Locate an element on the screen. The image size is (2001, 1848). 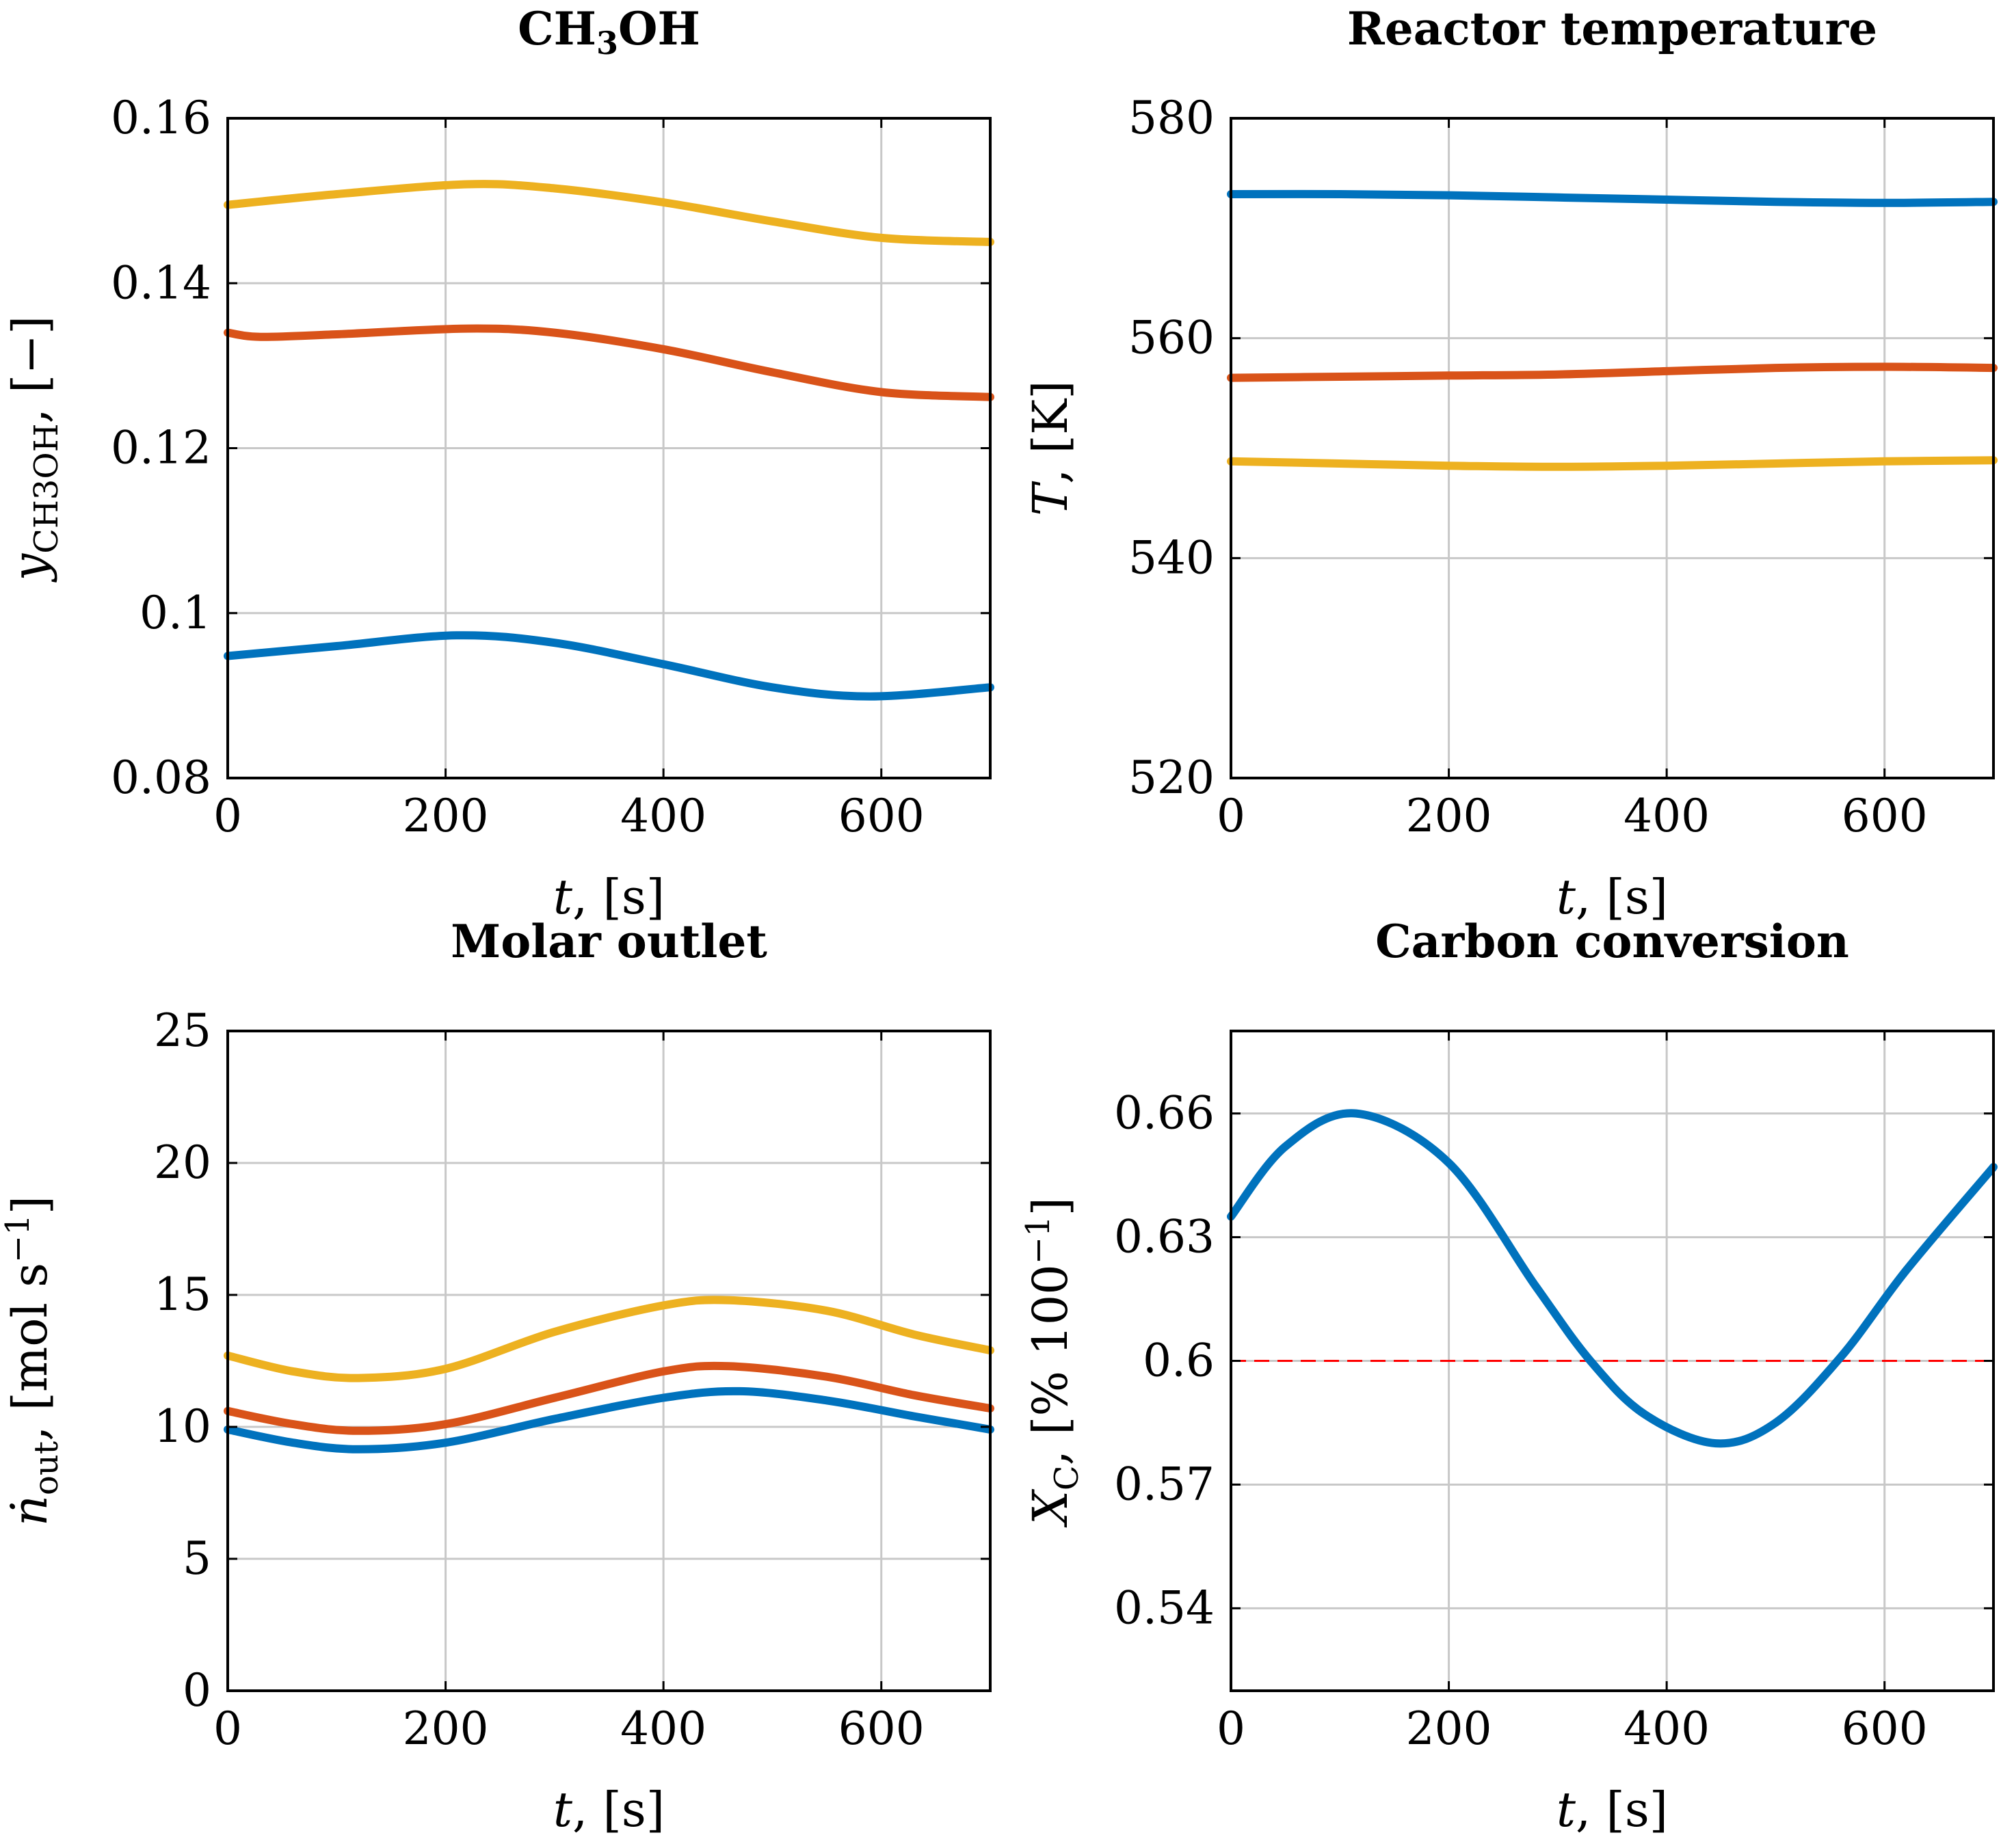
y-tick-label: 580 is located at coordinates (1171, 118).